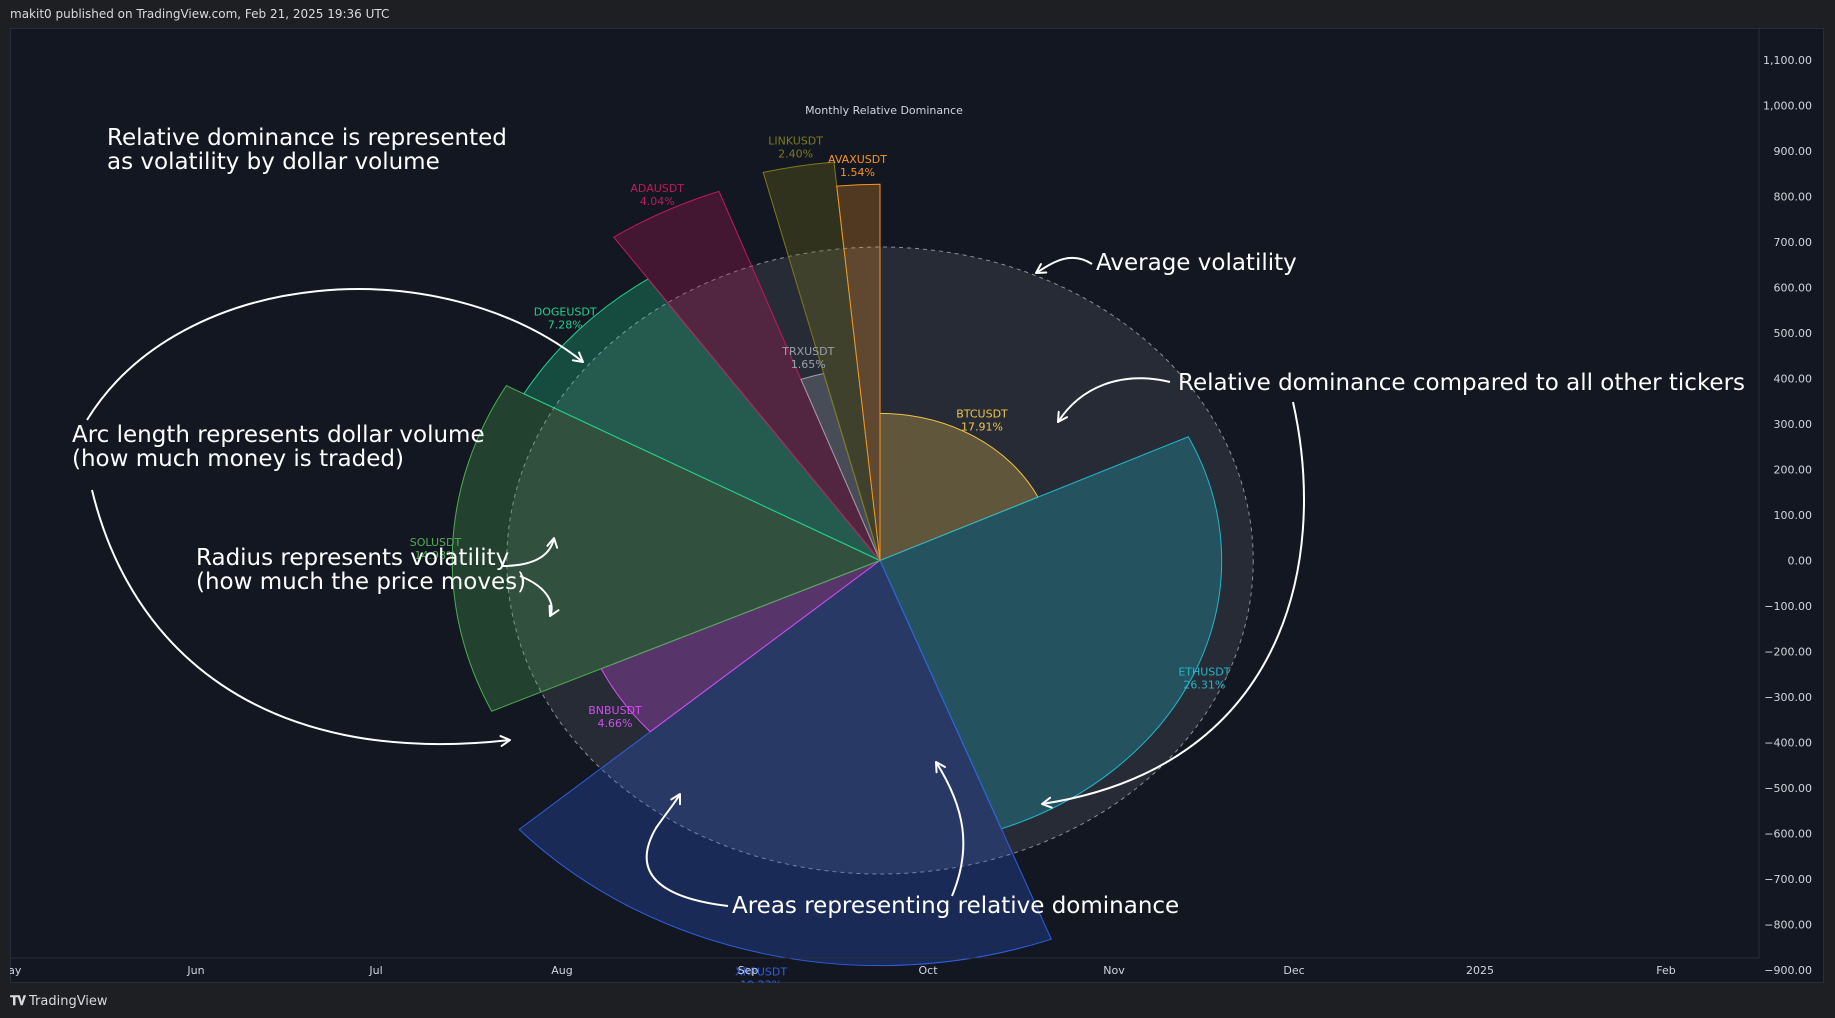 This screenshot has height=1018, width=1835. Describe the element at coordinates (795, 140) in the screenshot. I see `slice-label-linkusdt: LINKUSDT` at that location.